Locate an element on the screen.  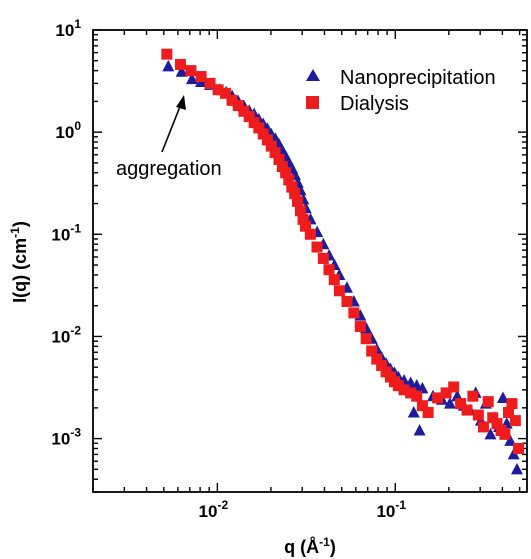
y-tick-label: 10⁰ is located at coordinates (68, 130).